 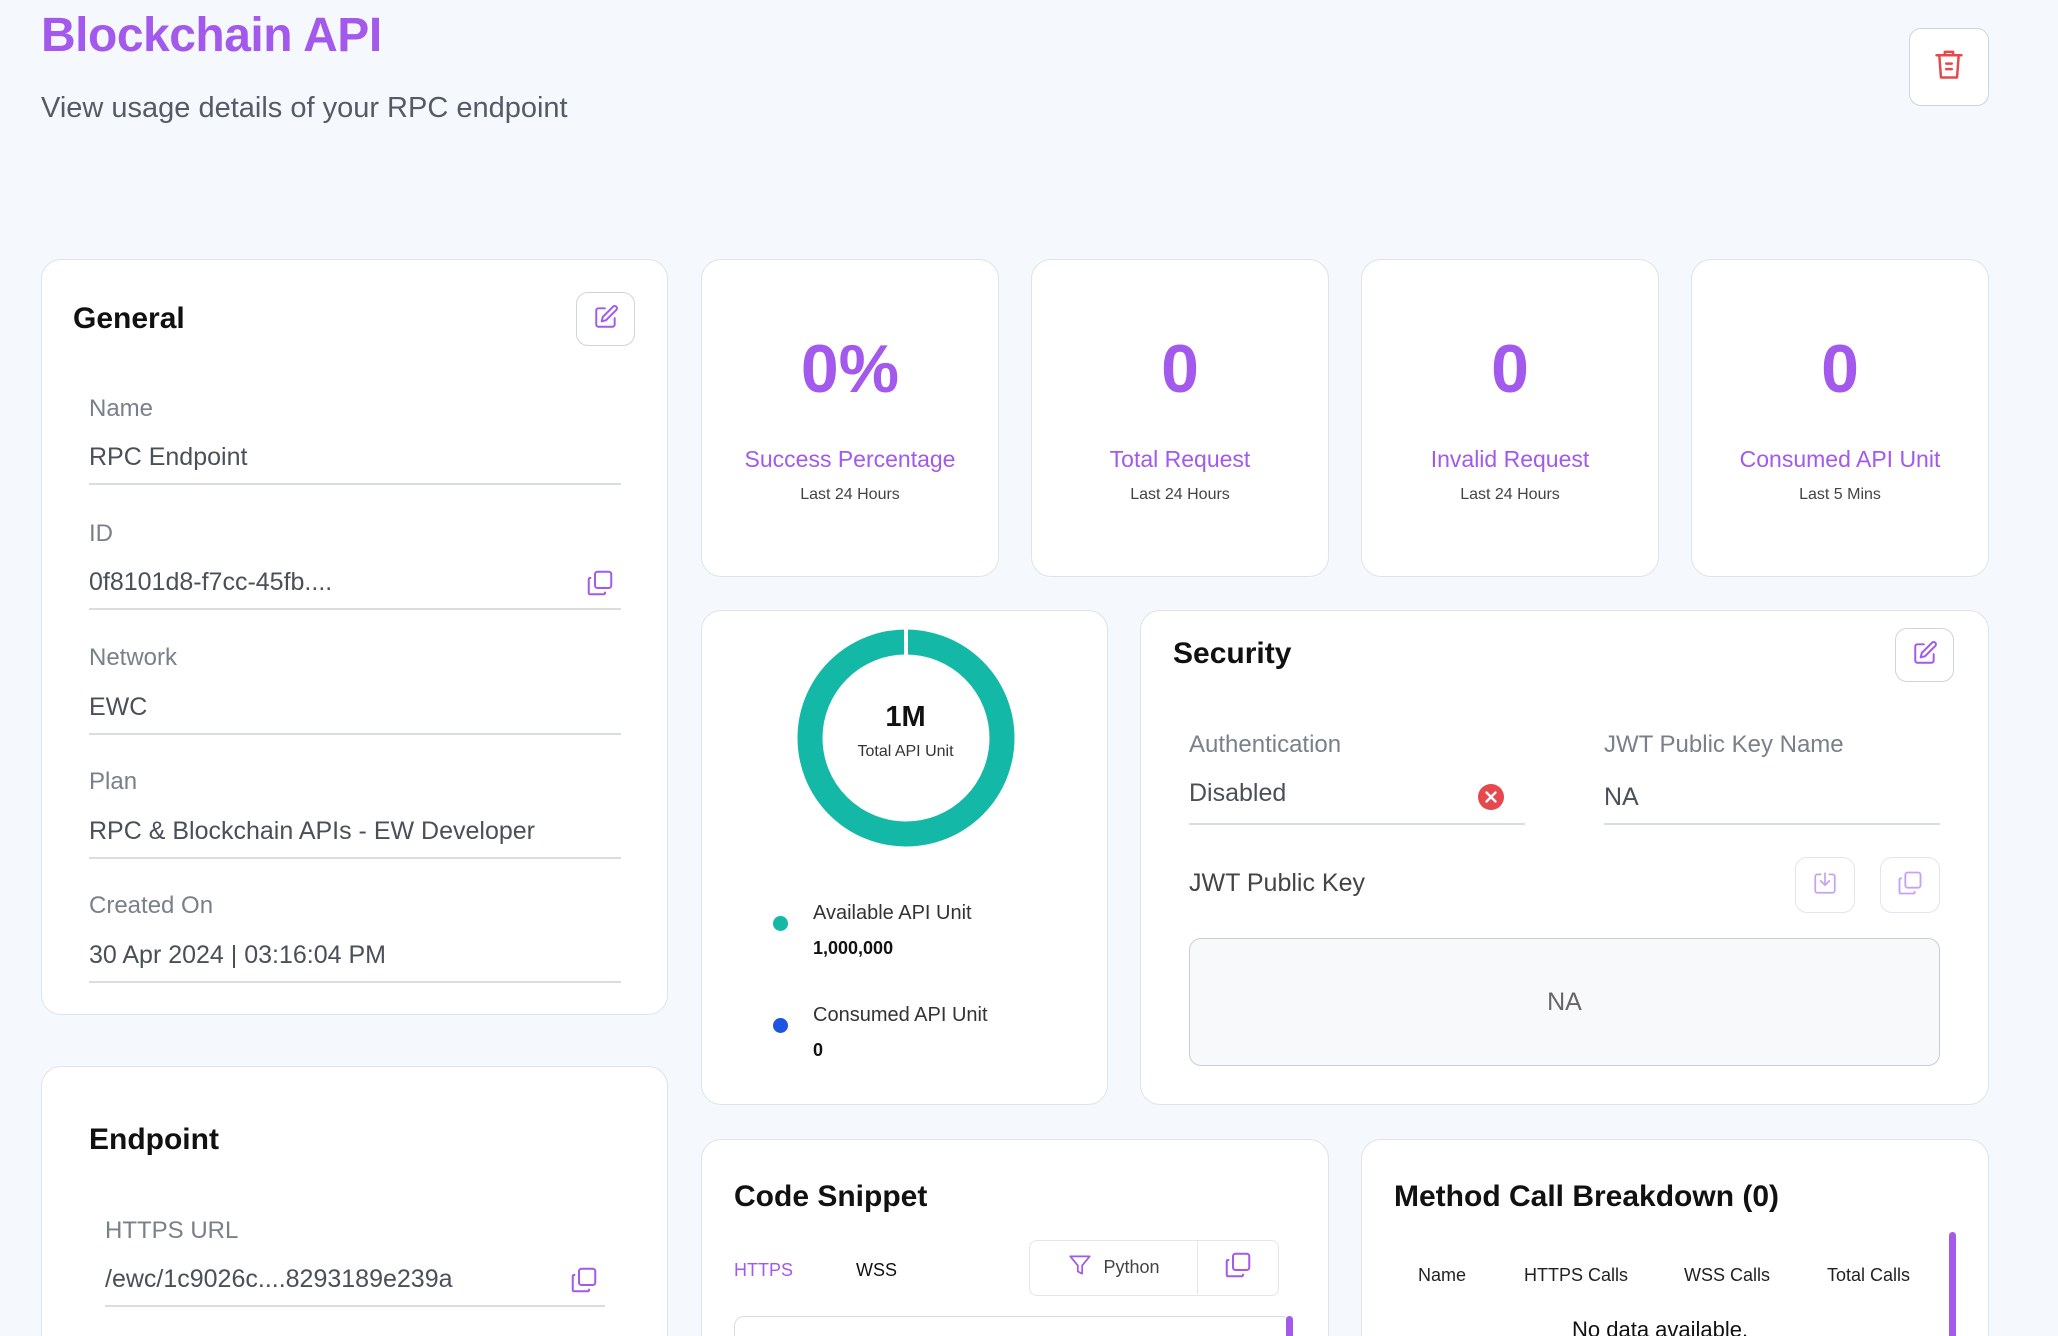 I want to click on jwt-public-key-box: NA, so click(x=1564, y=1002).